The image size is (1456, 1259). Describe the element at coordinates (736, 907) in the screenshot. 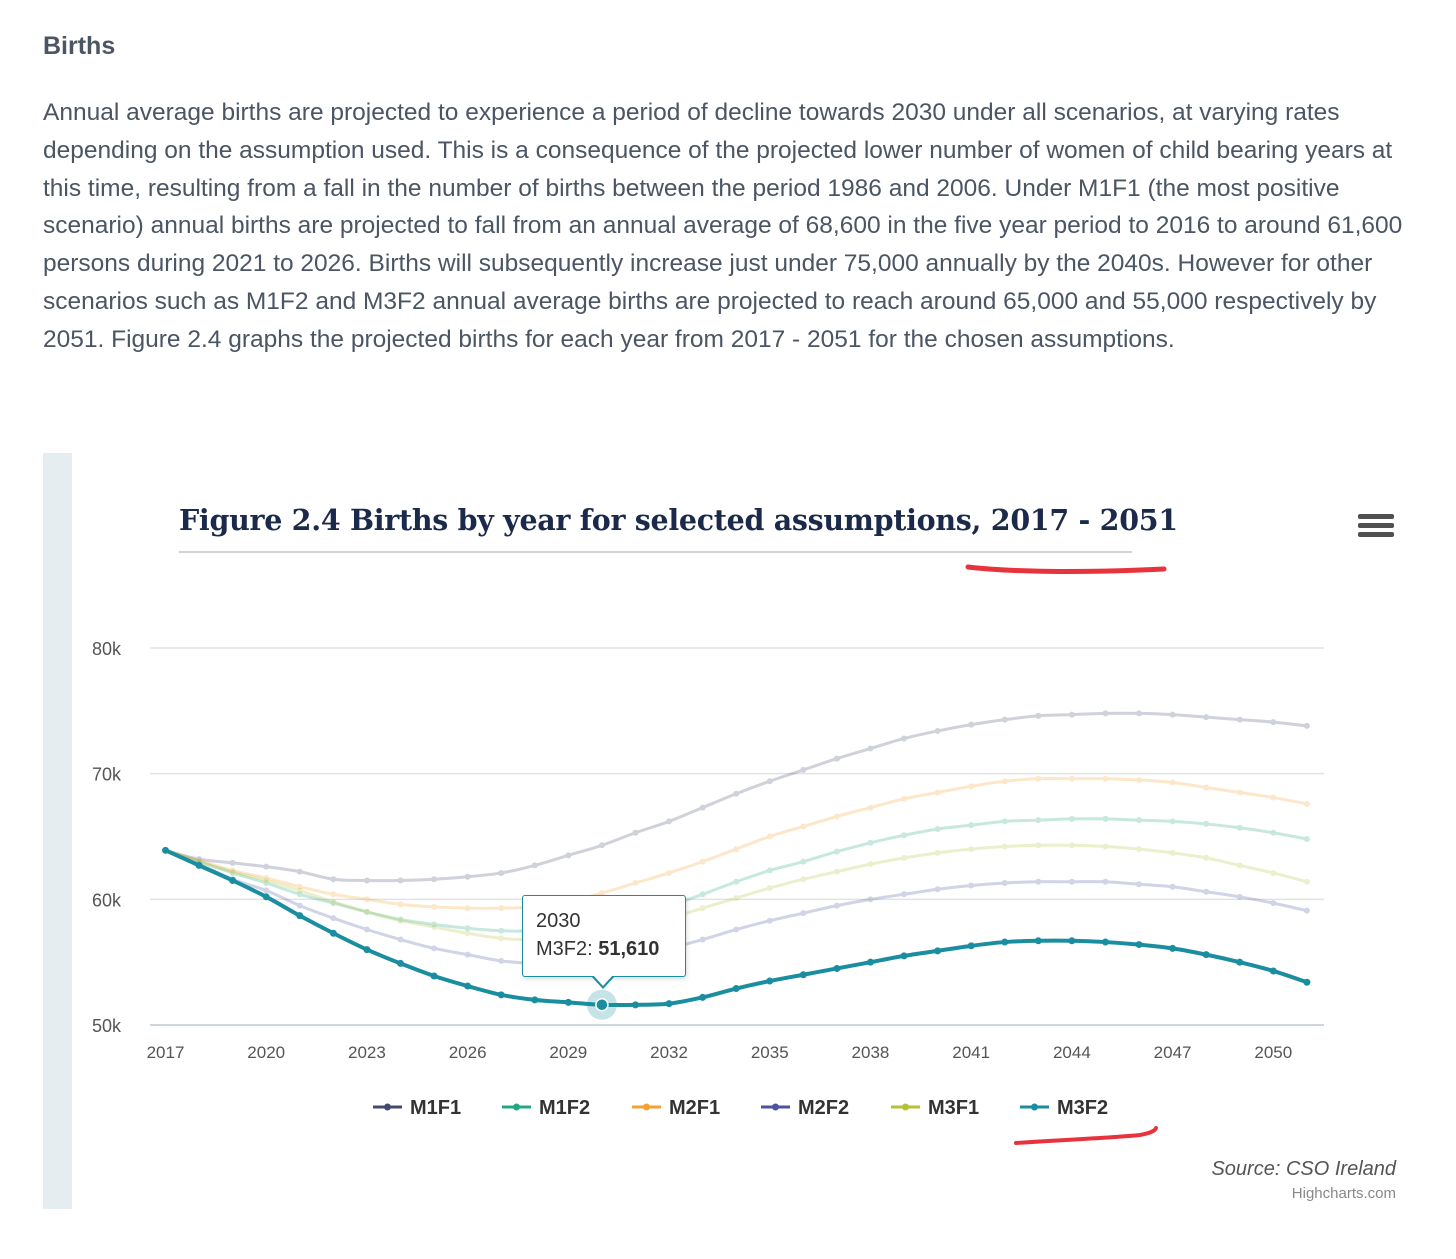

I see `series-m2f2` at that location.